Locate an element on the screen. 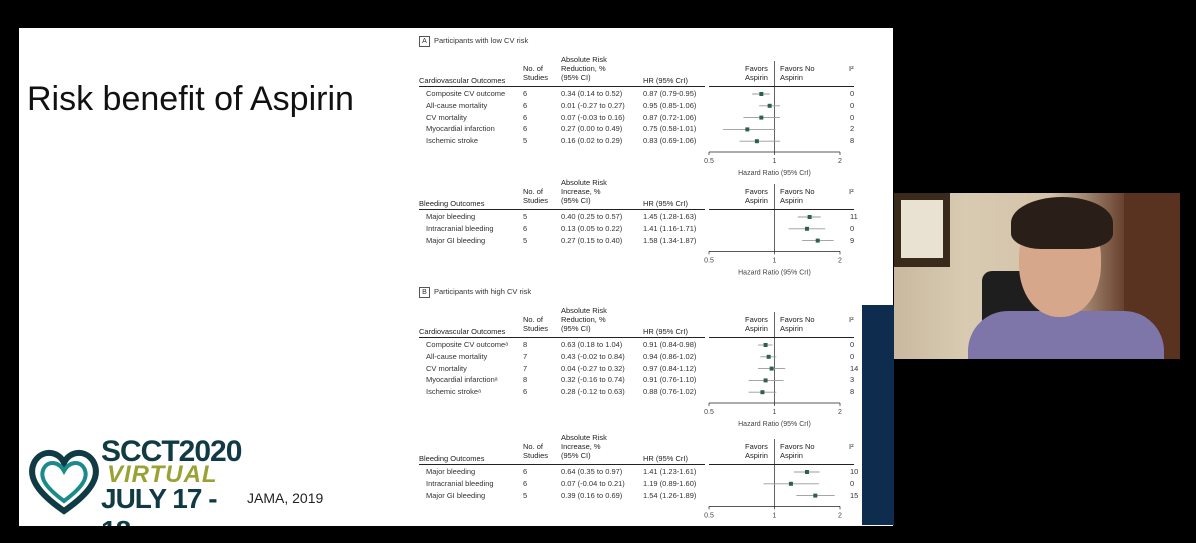  panel-label: B Participants with high CV risk is located at coordinates (475, 292).